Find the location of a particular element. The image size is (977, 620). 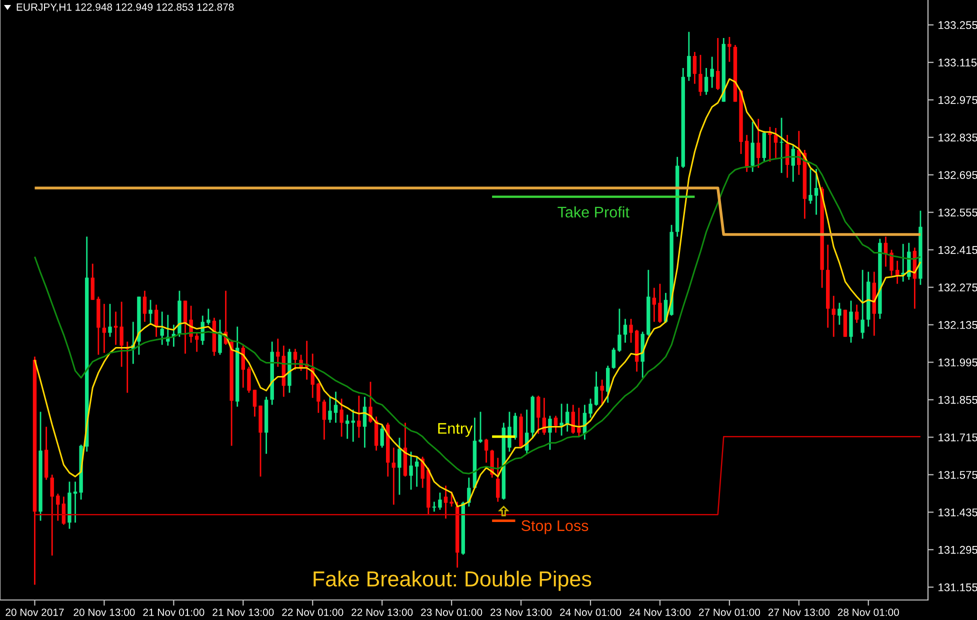

x-tick-label: 22 Nov 01:00 is located at coordinates (313, 612).